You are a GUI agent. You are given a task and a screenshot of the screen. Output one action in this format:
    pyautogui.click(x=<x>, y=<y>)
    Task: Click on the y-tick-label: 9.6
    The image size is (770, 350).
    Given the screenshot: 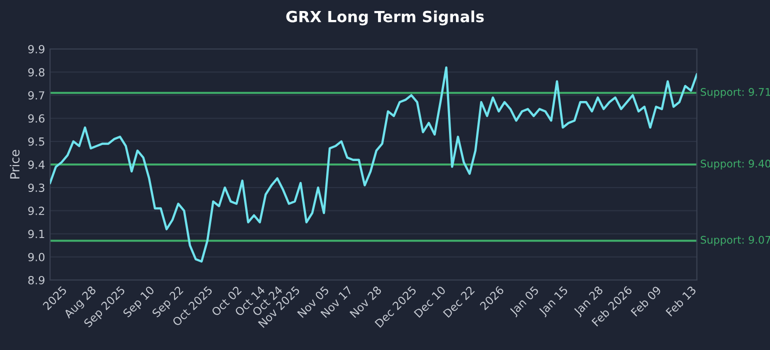 What is the action you would take?
    pyautogui.click(x=36, y=118)
    